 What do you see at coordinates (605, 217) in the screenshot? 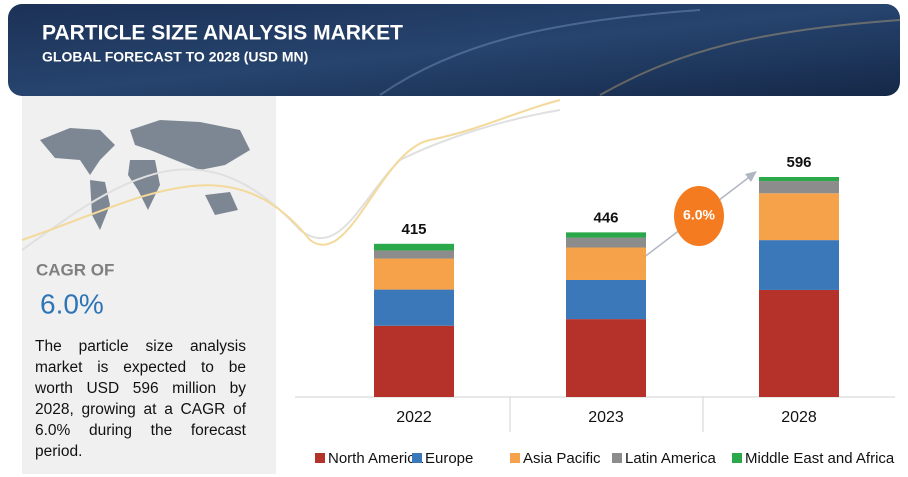
I see `total-label: 446` at bounding box center [605, 217].